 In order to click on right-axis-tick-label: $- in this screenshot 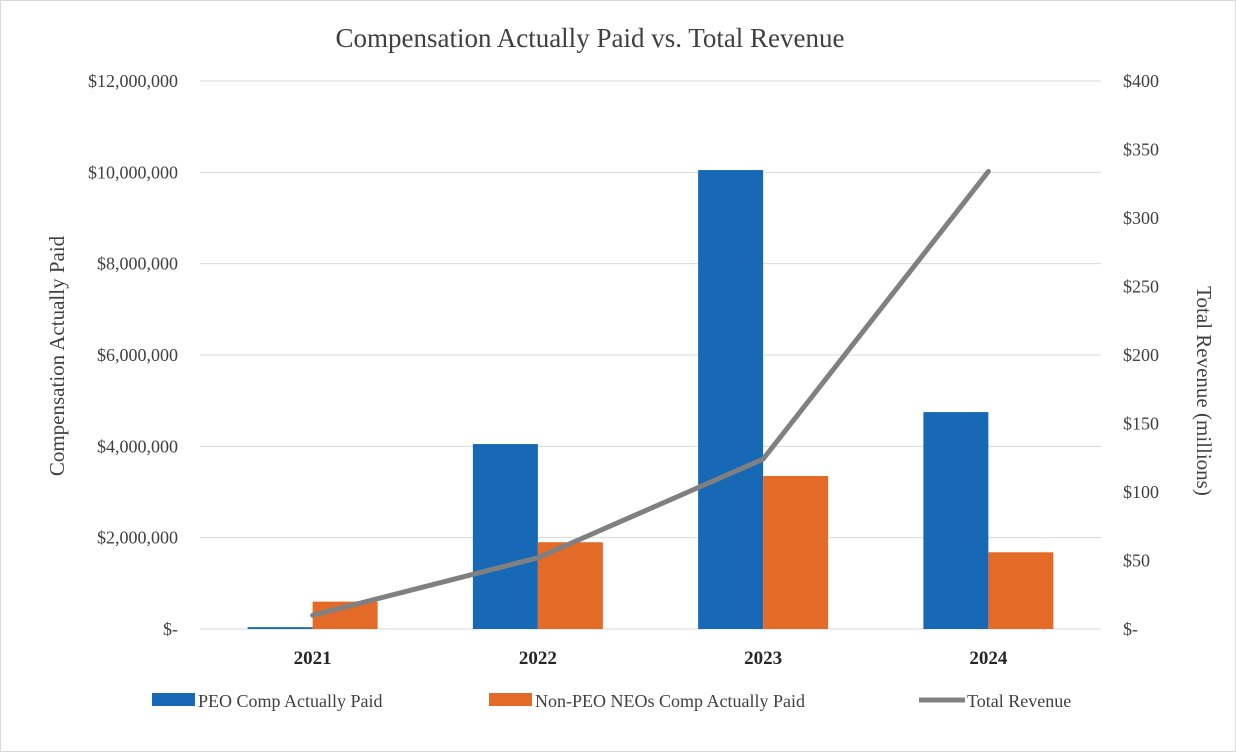, I will do `click(1130, 629)`.